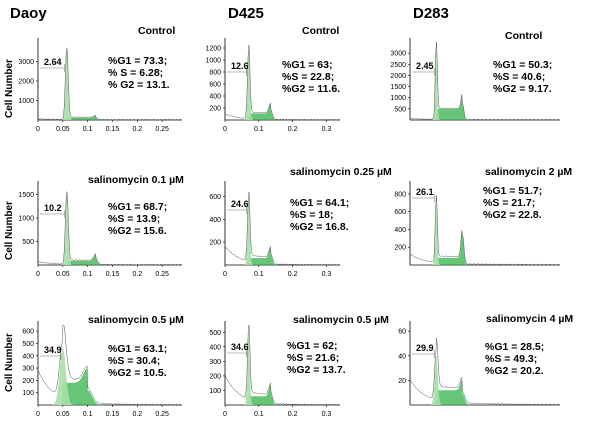  Describe the element at coordinates (398, 87) in the screenshot. I see `y-tick-label: 1500` at that location.